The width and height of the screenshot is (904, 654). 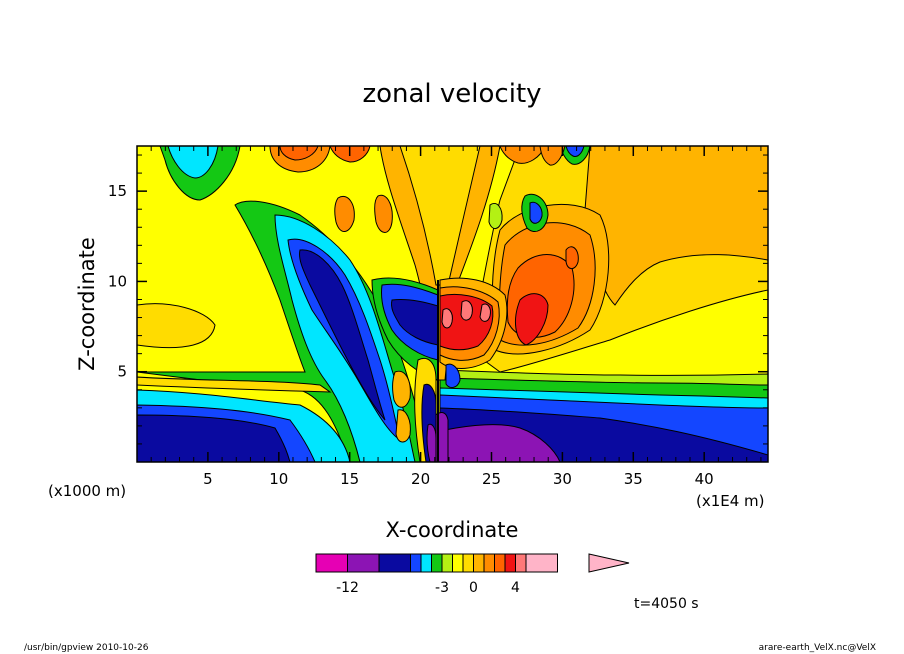 What do you see at coordinates (473, 588) in the screenshot?
I see `colorbar-label: 0` at bounding box center [473, 588].